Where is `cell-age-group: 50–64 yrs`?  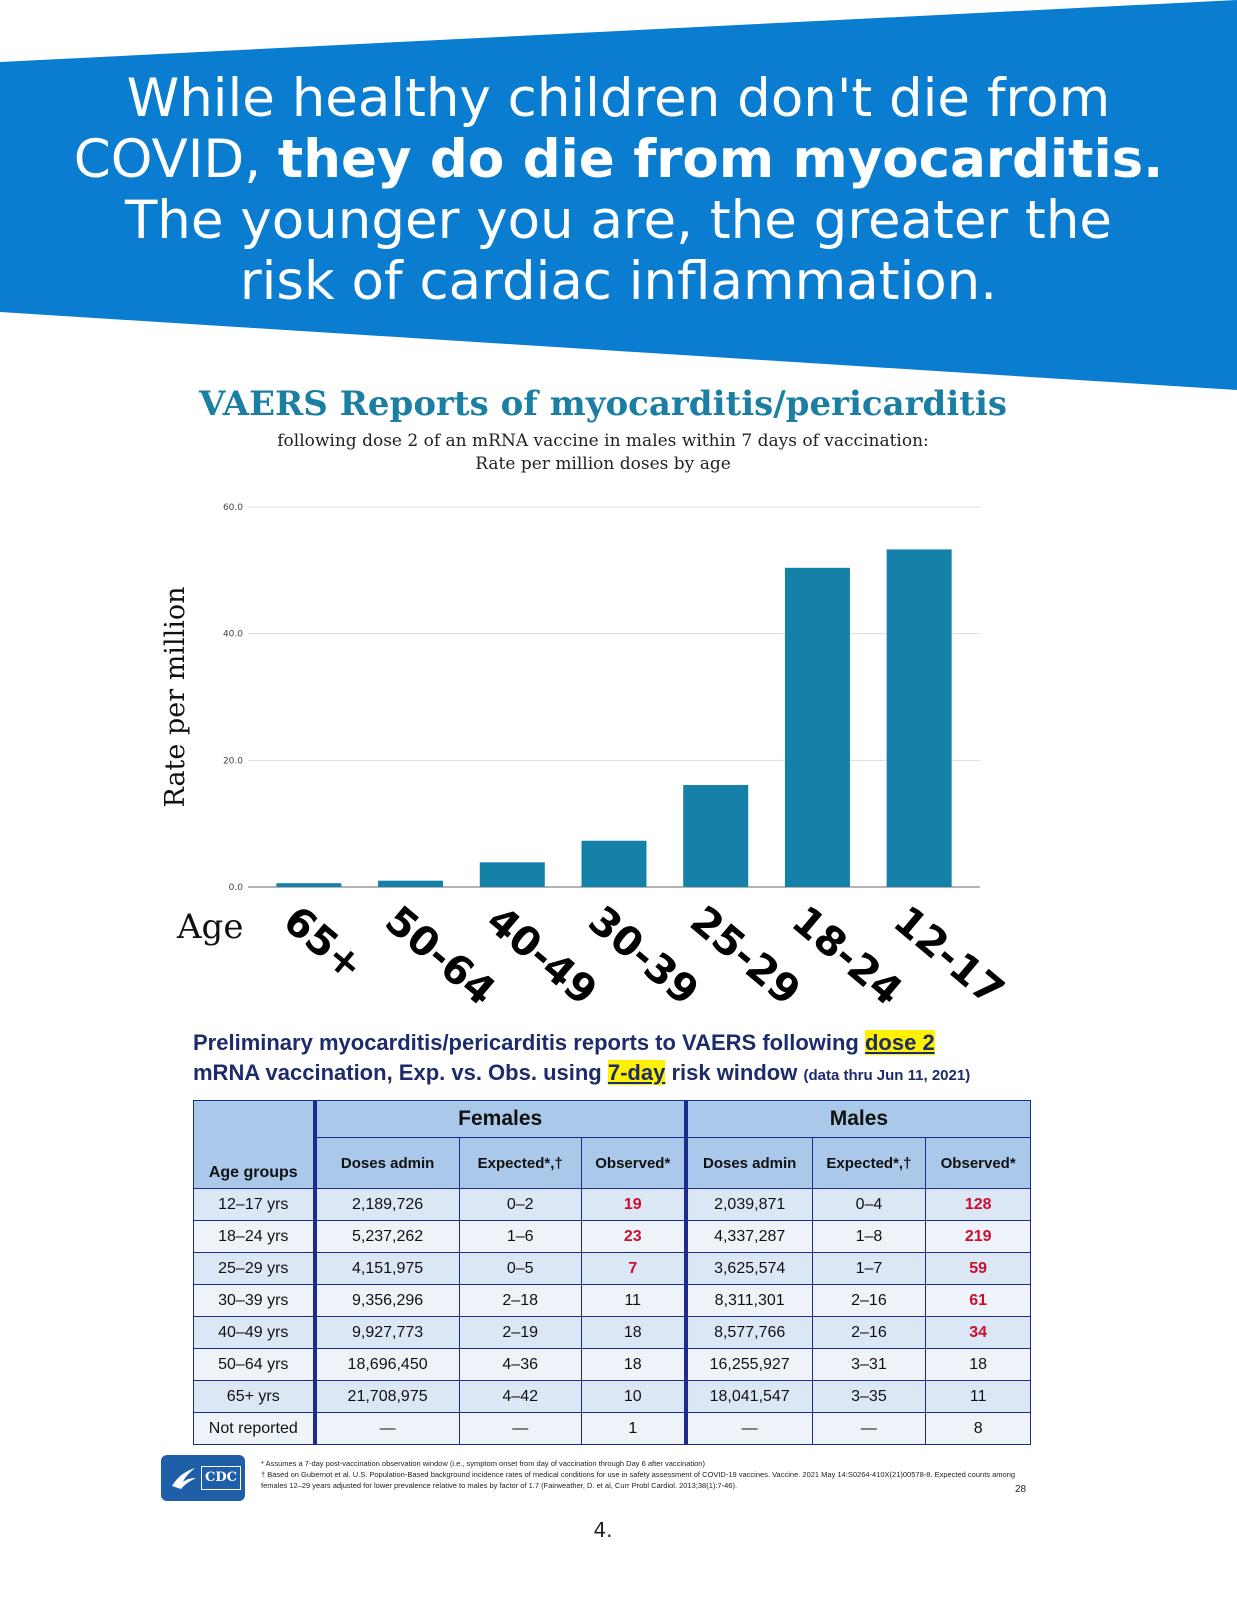 cell-age-group: 50–64 yrs is located at coordinates (254, 1364).